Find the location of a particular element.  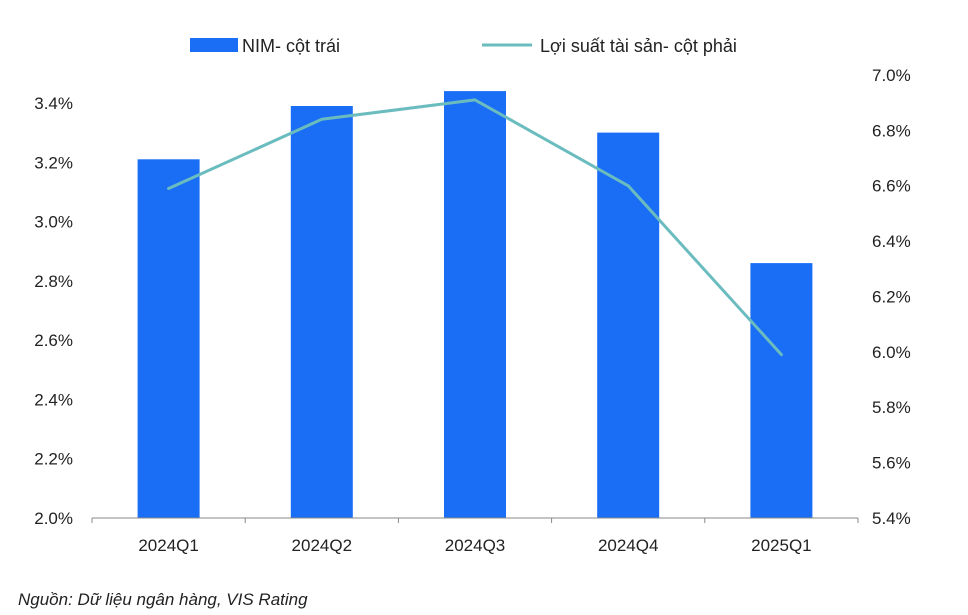

right-tick-label: 6.2% is located at coordinates (891, 297).